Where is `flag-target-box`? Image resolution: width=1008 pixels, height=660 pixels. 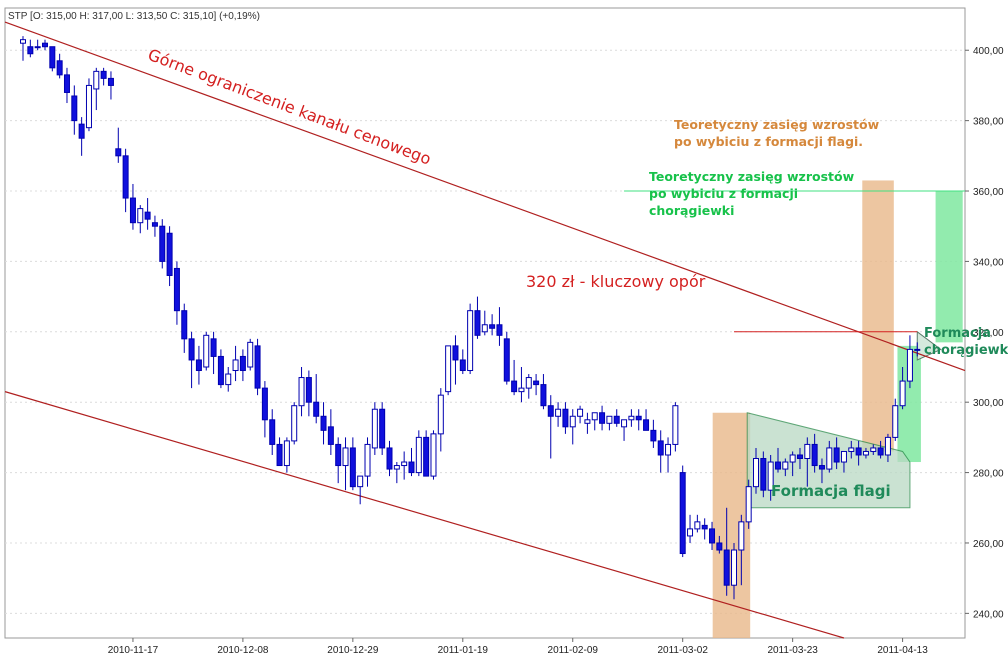
flag-target-box is located at coordinates (878, 316).